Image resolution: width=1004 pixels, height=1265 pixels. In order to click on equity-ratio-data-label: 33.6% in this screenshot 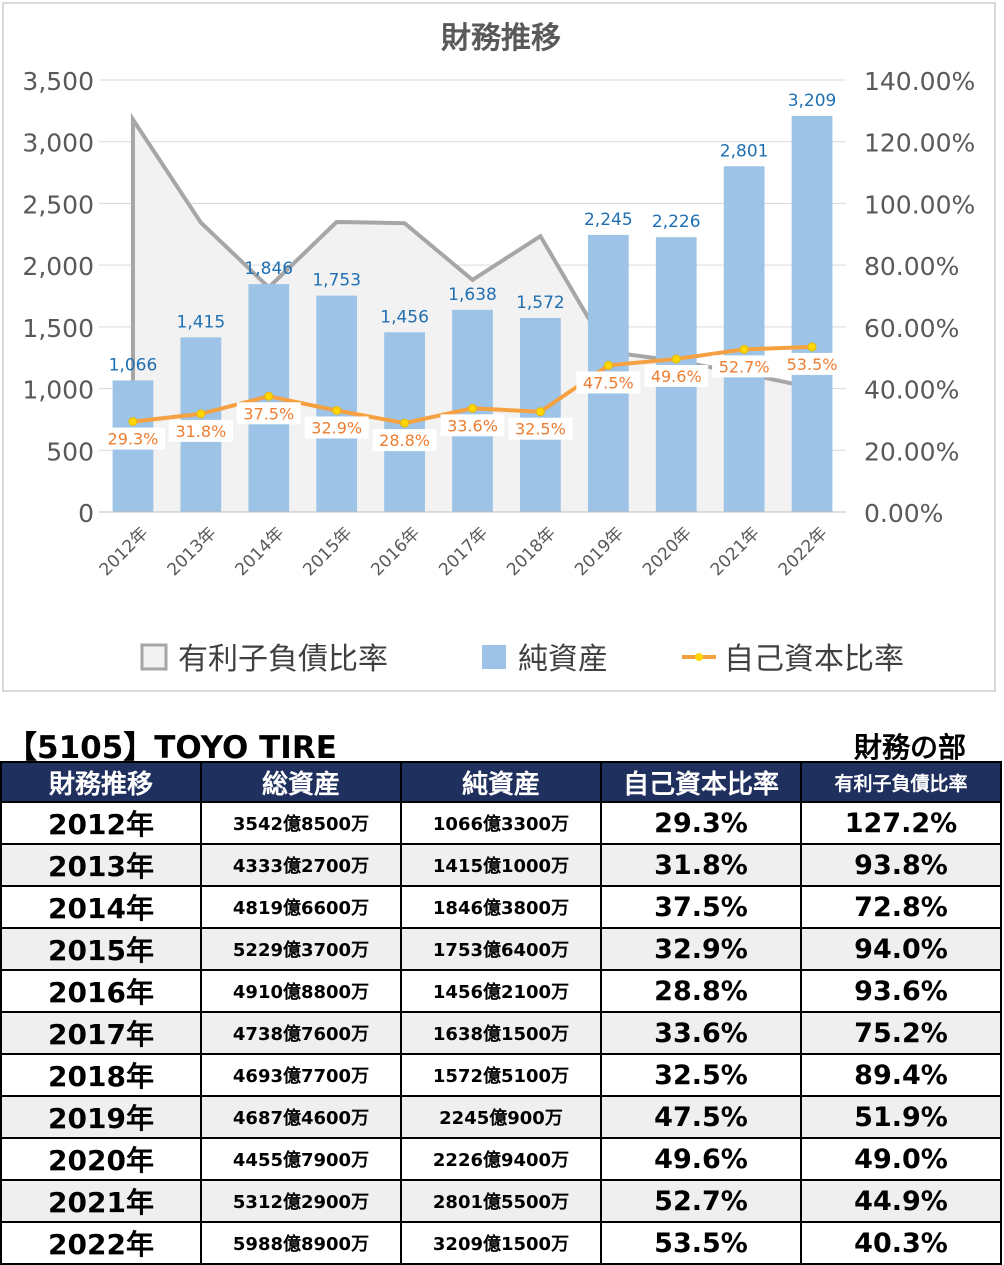, I will do `click(472, 425)`.